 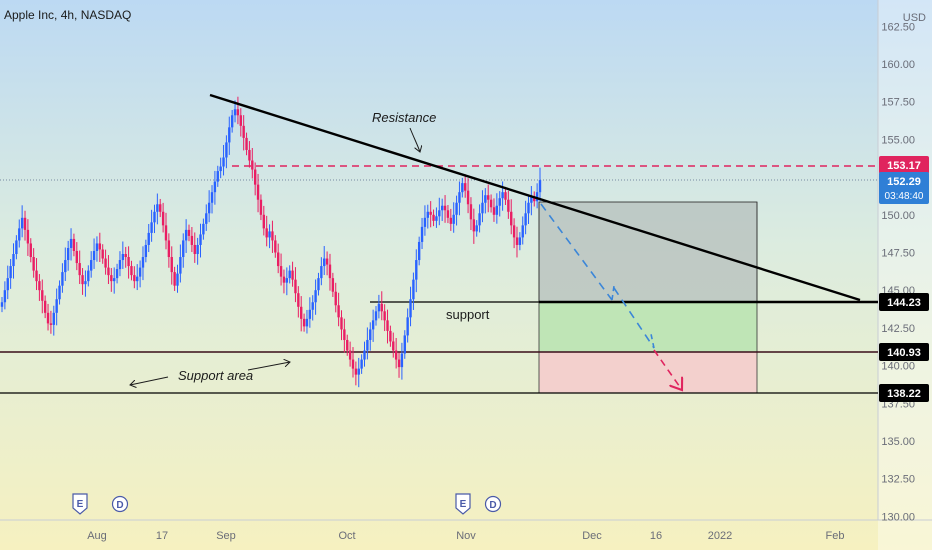 I want to click on target-box, so click(x=648, y=252).